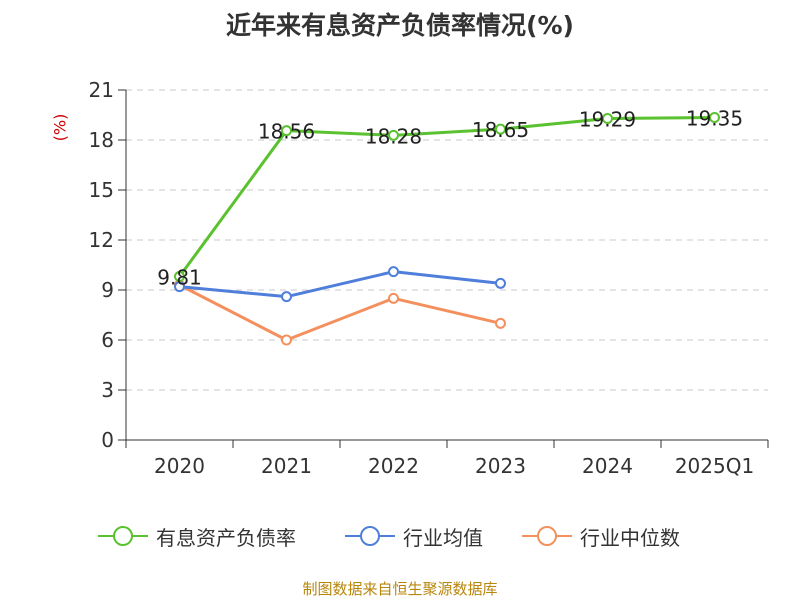 The width and height of the screenshot is (800, 600). I want to click on x-tick-label: 2023, so click(500, 466).